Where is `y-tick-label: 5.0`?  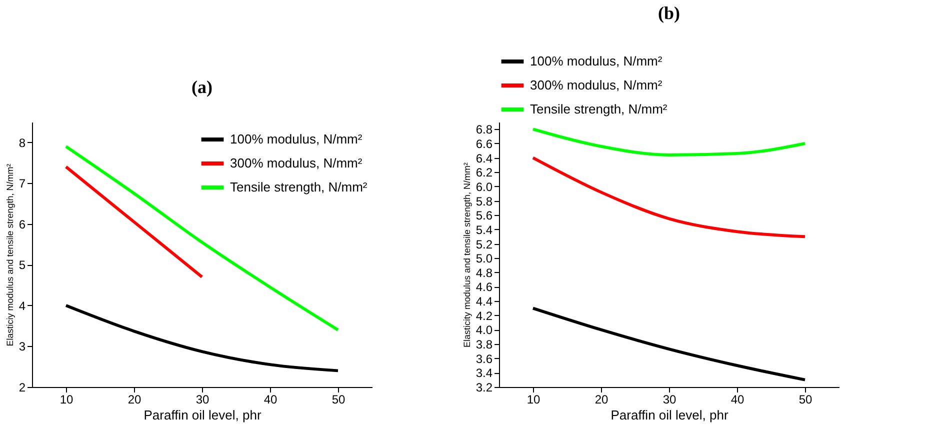 y-tick-label: 5.0 is located at coordinates (484, 259).